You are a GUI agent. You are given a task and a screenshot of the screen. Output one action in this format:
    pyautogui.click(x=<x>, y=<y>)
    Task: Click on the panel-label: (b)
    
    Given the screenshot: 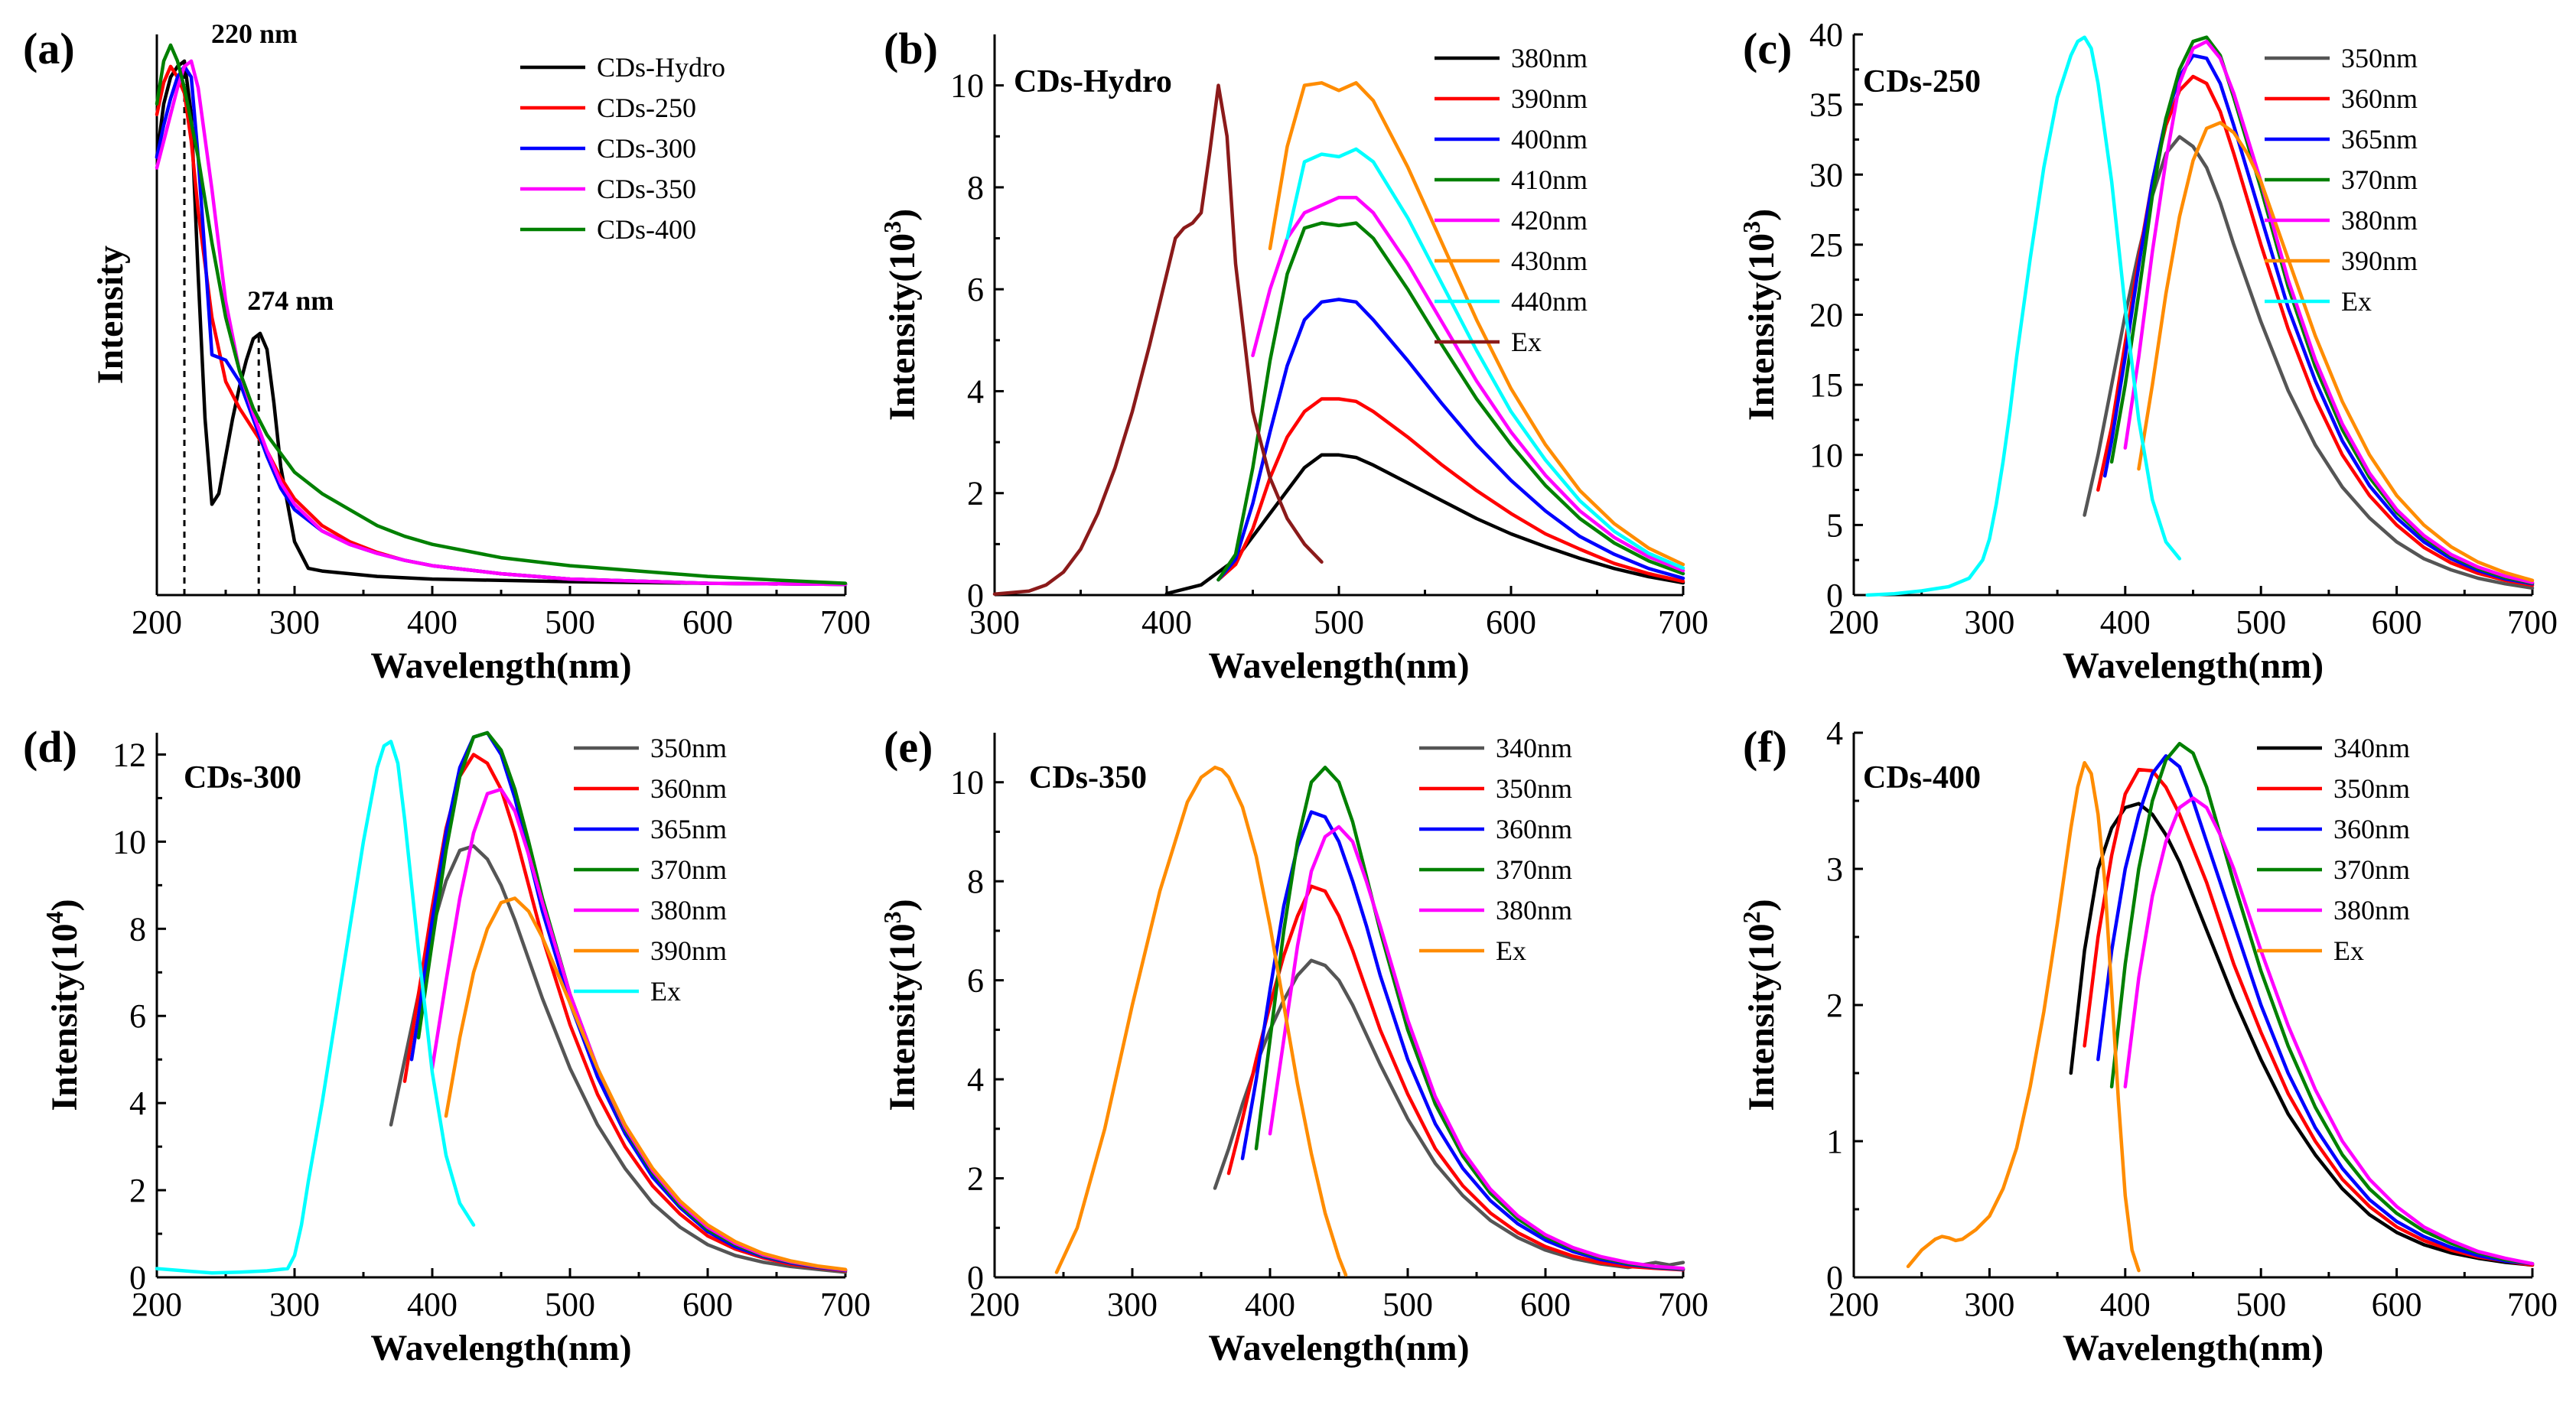 What is the action you would take?
    pyautogui.click(x=911, y=48)
    